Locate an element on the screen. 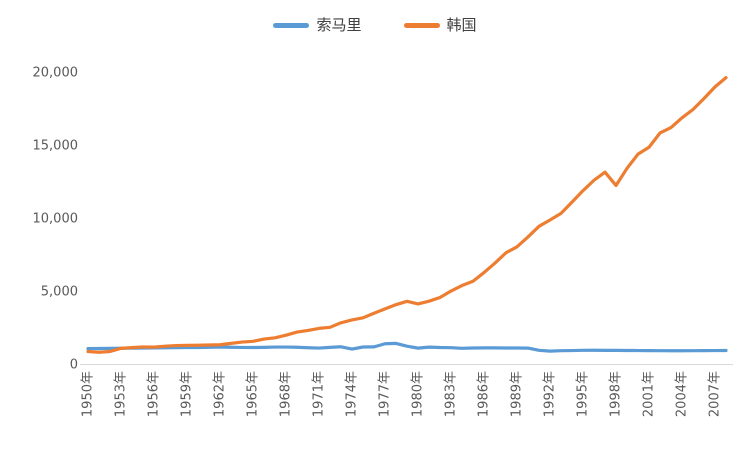  x-tick-label: 2004年 is located at coordinates (682, 394).